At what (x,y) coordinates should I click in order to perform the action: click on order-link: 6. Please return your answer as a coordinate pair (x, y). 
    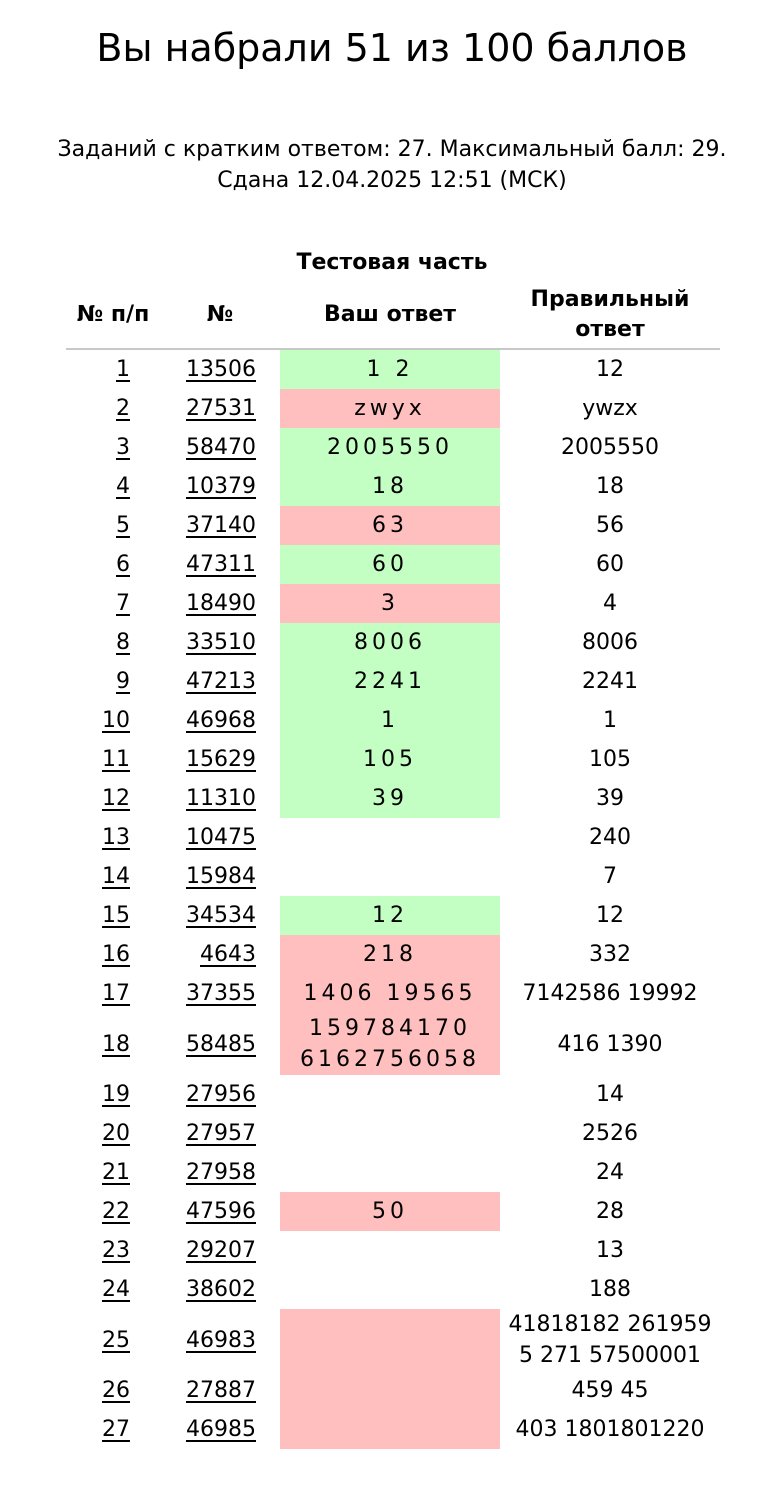
    Looking at the image, I should click on (123, 564).